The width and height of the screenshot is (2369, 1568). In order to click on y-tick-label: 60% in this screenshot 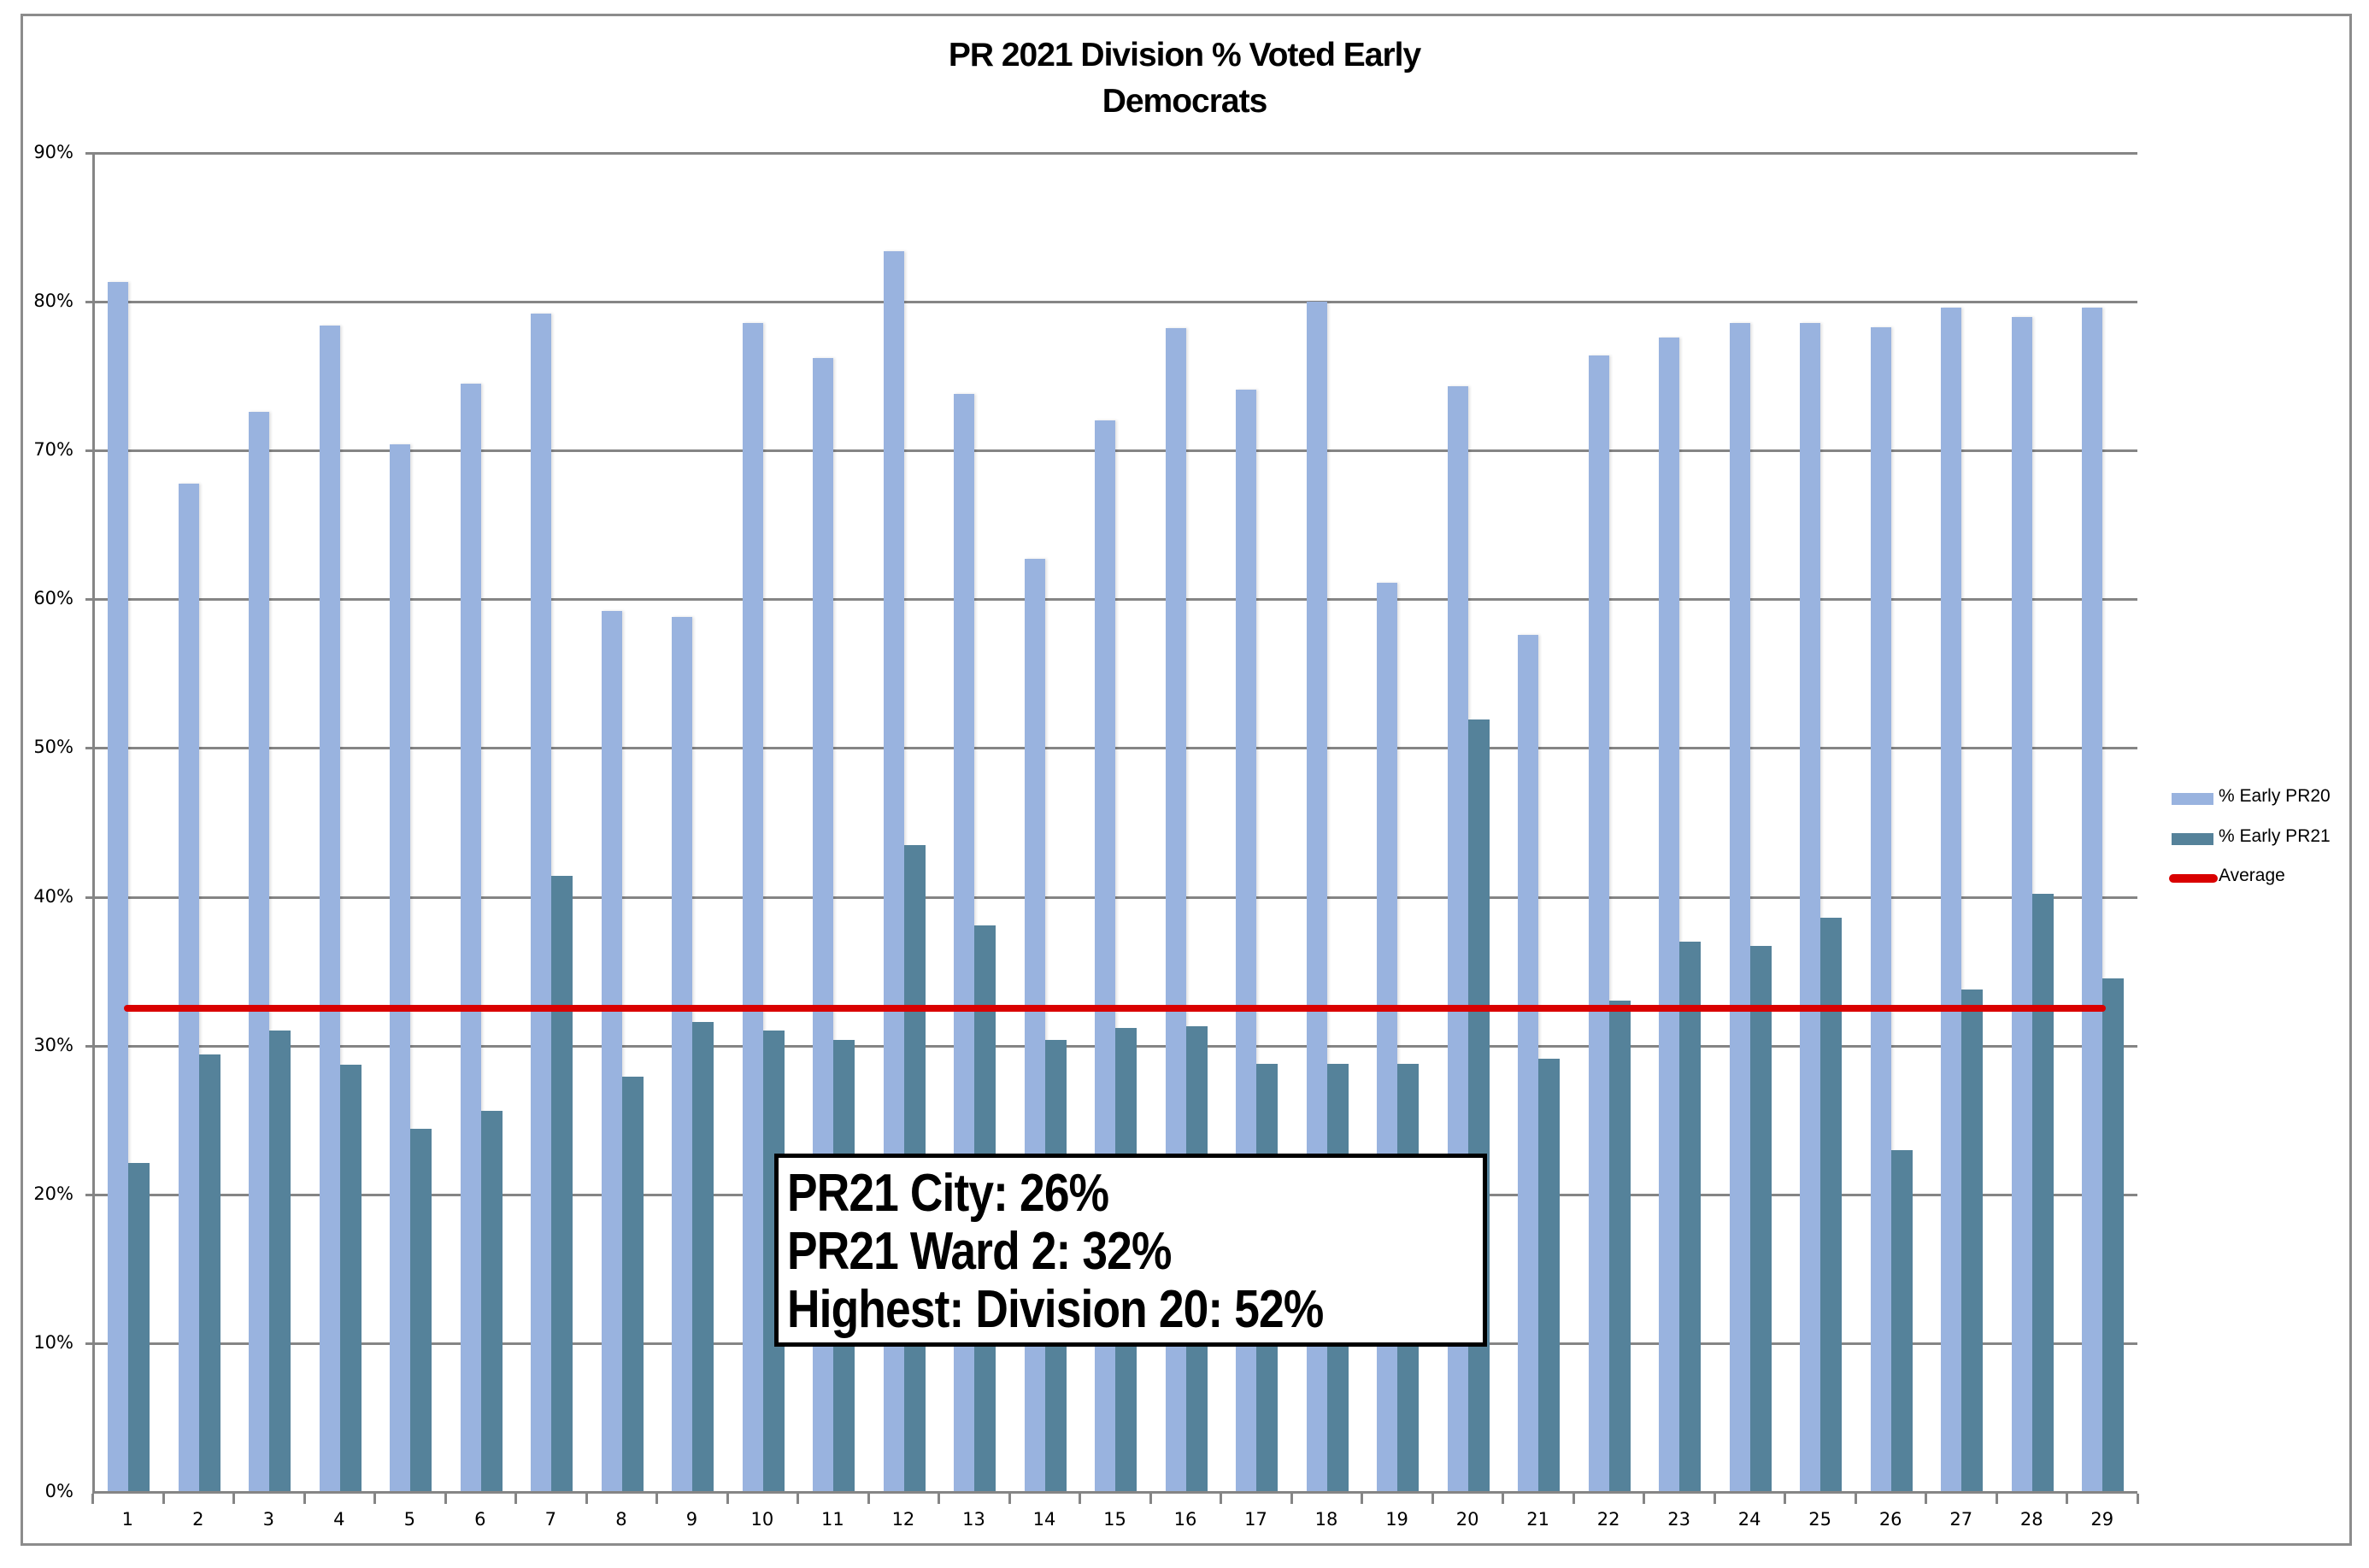, I will do `click(53, 598)`.